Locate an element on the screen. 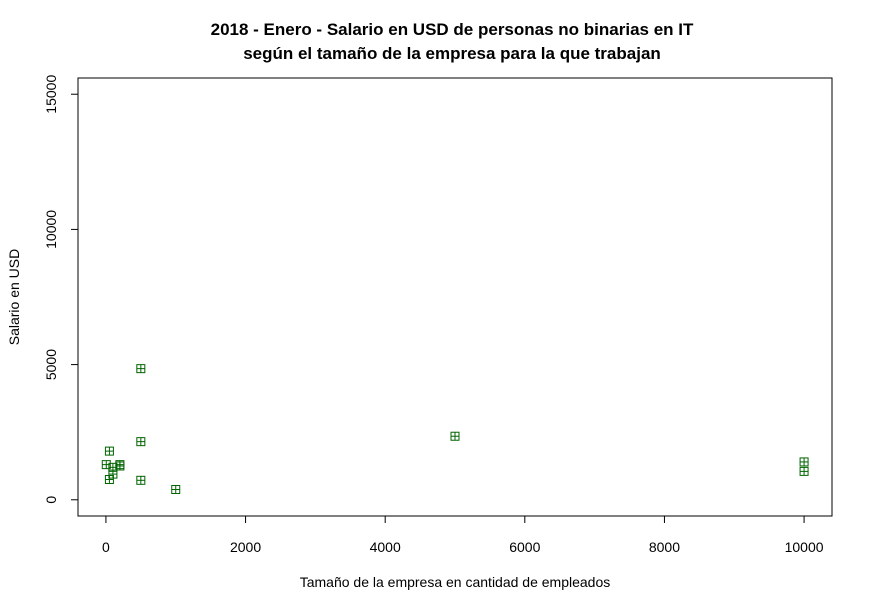 This screenshot has width=873, height=613. x-tick-label: 10000 is located at coordinates (804, 547).